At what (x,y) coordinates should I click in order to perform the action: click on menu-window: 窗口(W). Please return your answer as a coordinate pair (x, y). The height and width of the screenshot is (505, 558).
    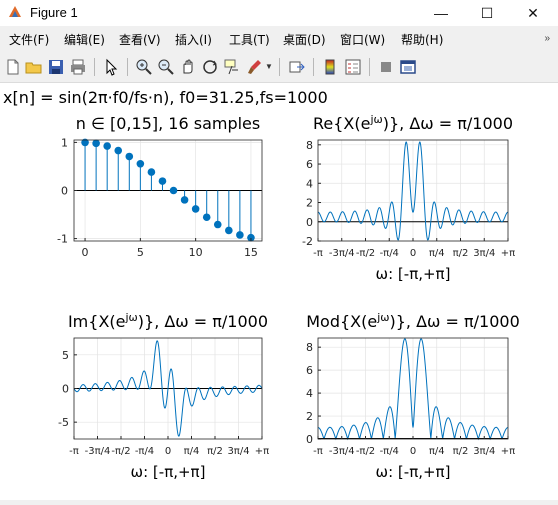
    Looking at the image, I should click on (363, 40).